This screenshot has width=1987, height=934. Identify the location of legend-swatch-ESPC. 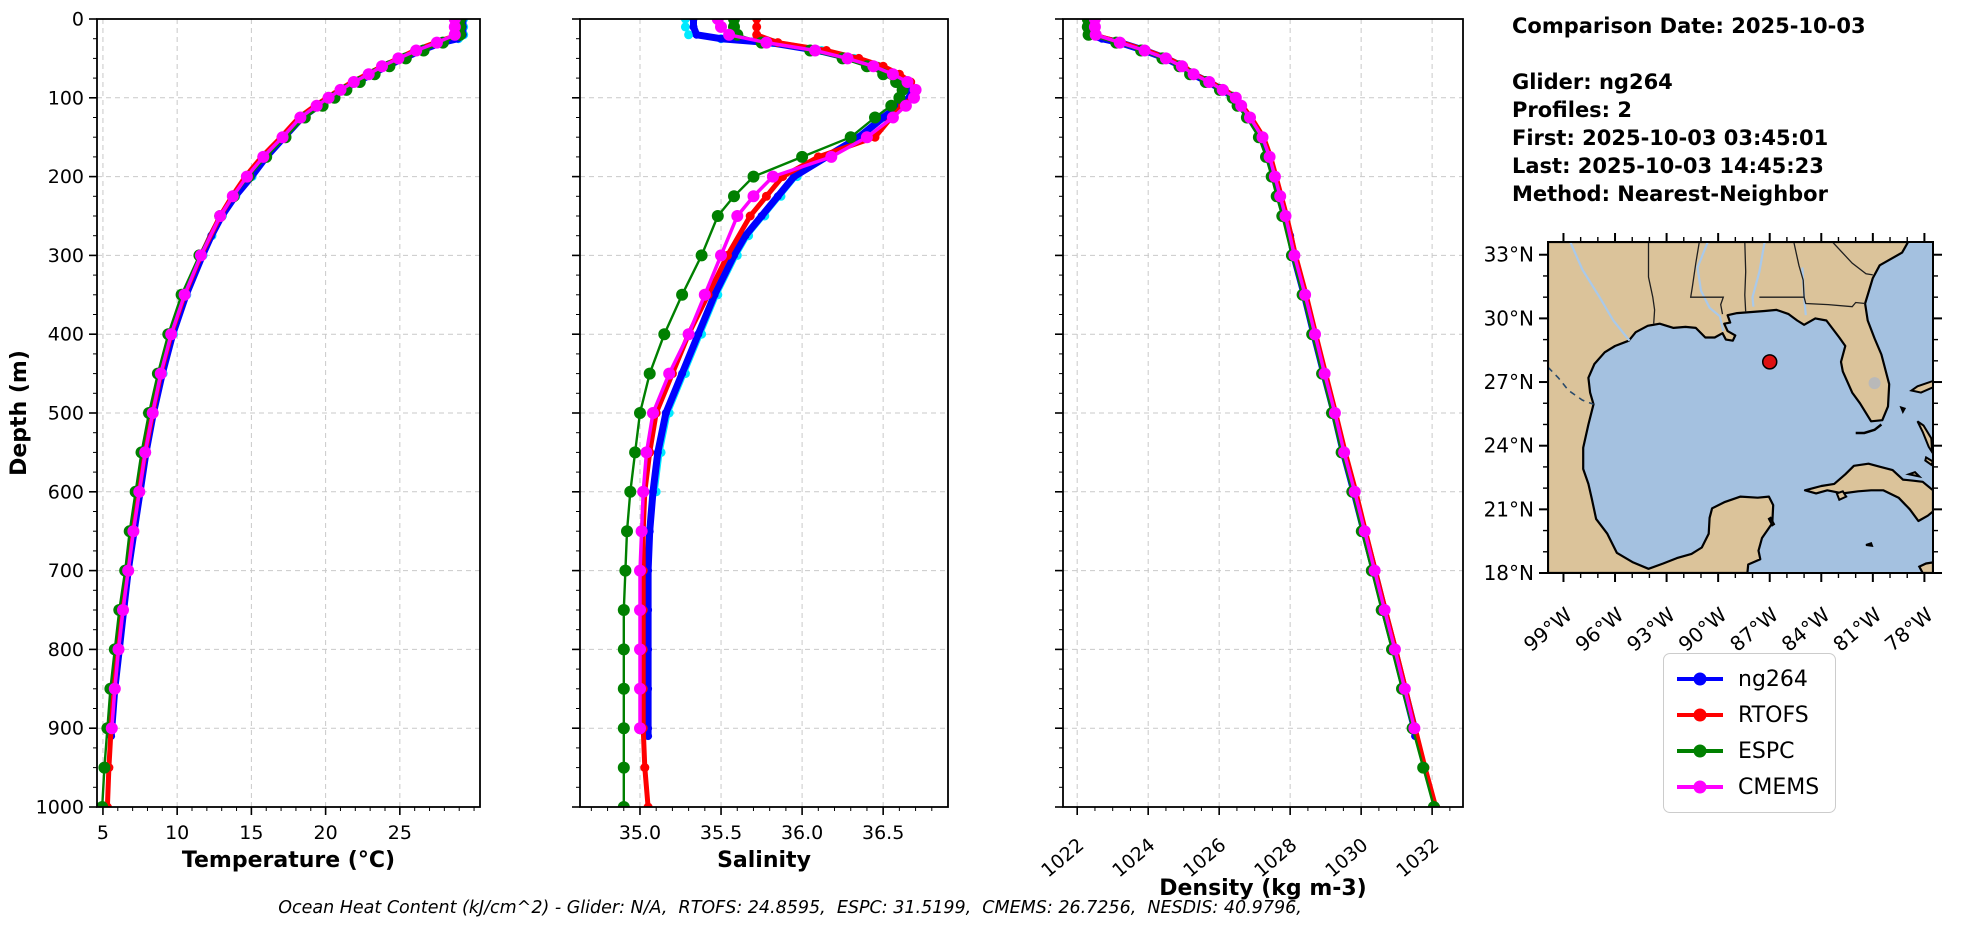
(1700, 751).